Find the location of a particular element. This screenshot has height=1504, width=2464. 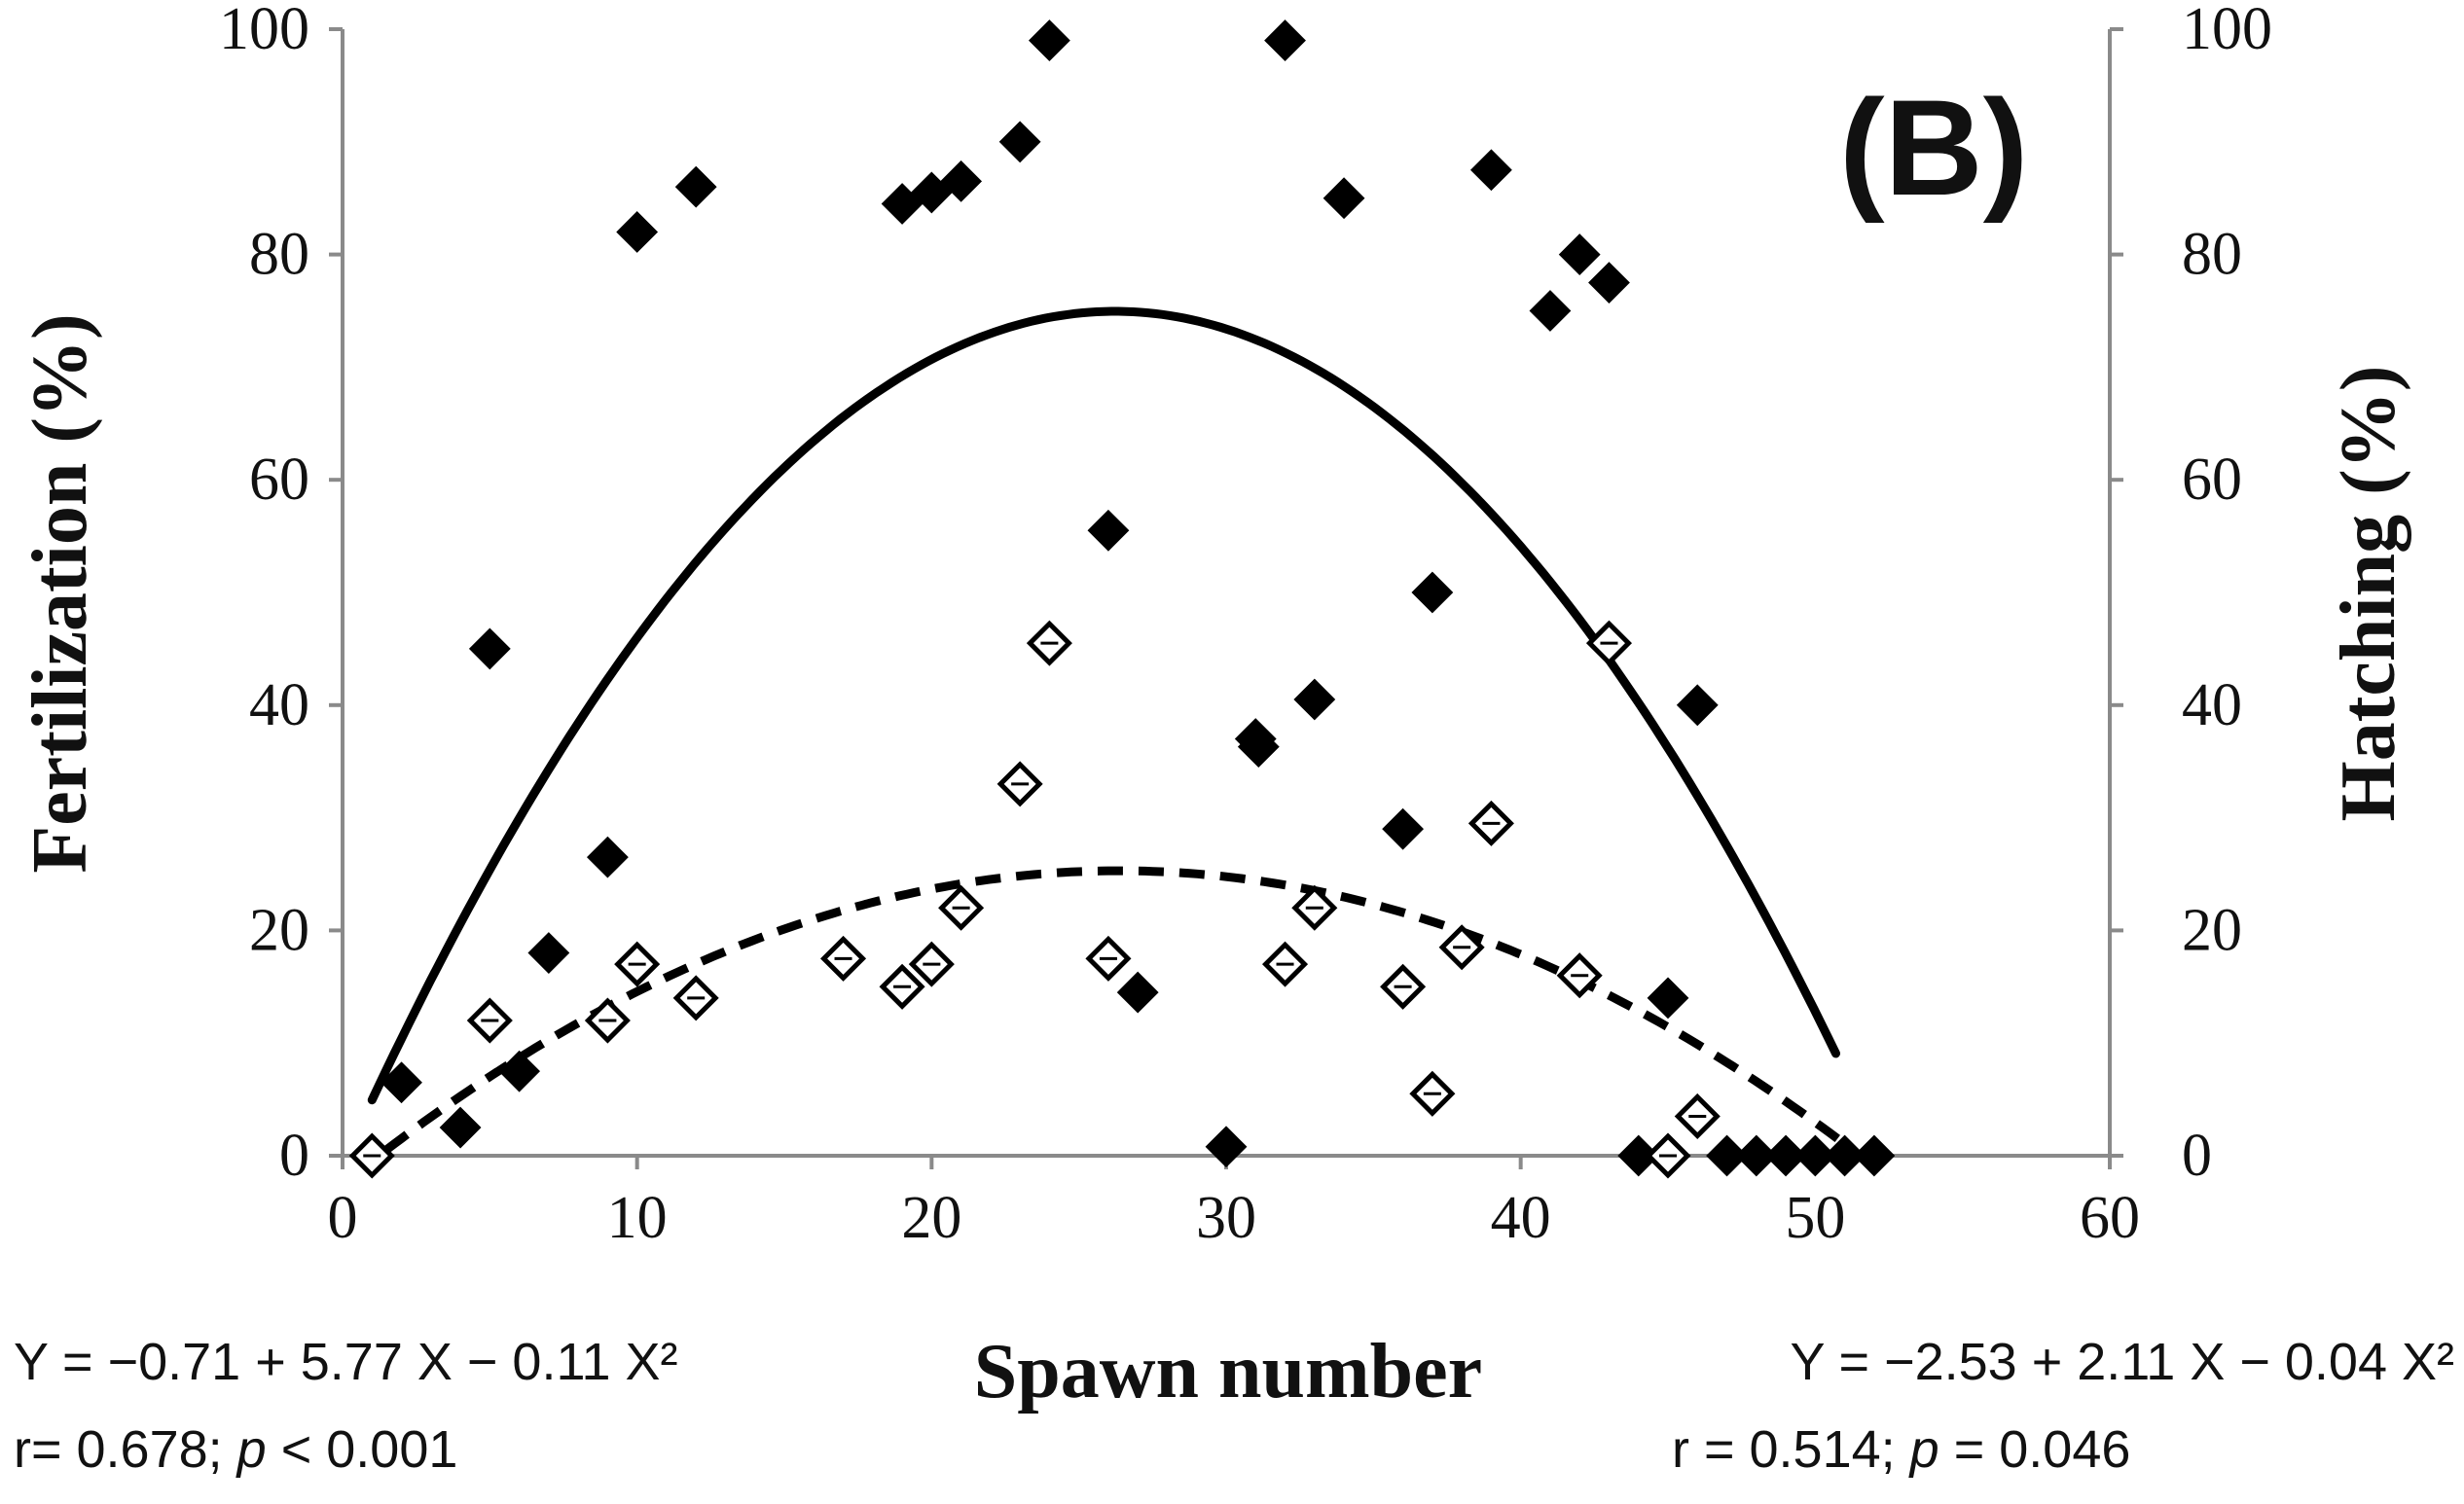

y-tick-label-right: 20 is located at coordinates (2212, 930).